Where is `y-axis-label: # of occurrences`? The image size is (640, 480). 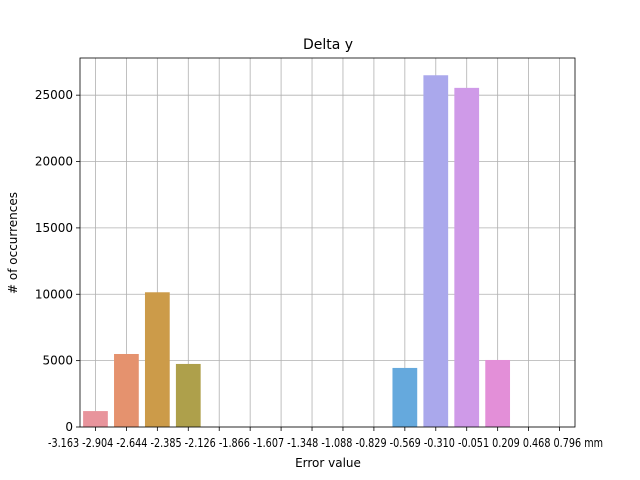 y-axis-label: # of occurrences is located at coordinates (13, 243).